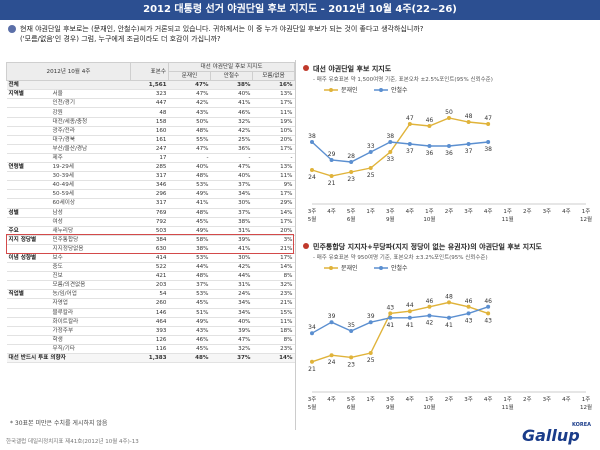 This screenshot has height=450, width=600. What do you see at coordinates (149, 140) in the screenshot?
I see `cell-sample: 161` at bounding box center [149, 140].